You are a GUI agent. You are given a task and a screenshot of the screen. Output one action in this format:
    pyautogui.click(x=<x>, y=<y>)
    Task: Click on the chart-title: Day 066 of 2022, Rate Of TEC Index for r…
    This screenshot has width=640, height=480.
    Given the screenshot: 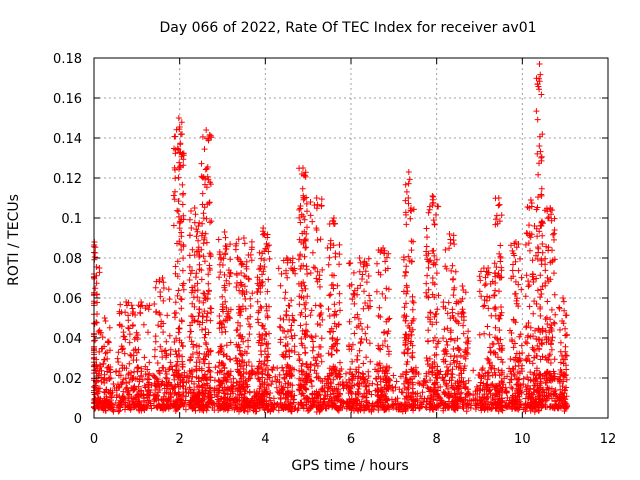 What is the action you would take?
    pyautogui.click(x=347, y=28)
    